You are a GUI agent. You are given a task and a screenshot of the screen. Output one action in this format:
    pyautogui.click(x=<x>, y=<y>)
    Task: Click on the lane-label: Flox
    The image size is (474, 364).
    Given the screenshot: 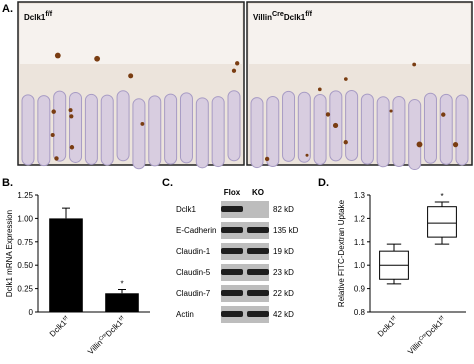 What is the action you would take?
    pyautogui.click(x=232, y=192)
    